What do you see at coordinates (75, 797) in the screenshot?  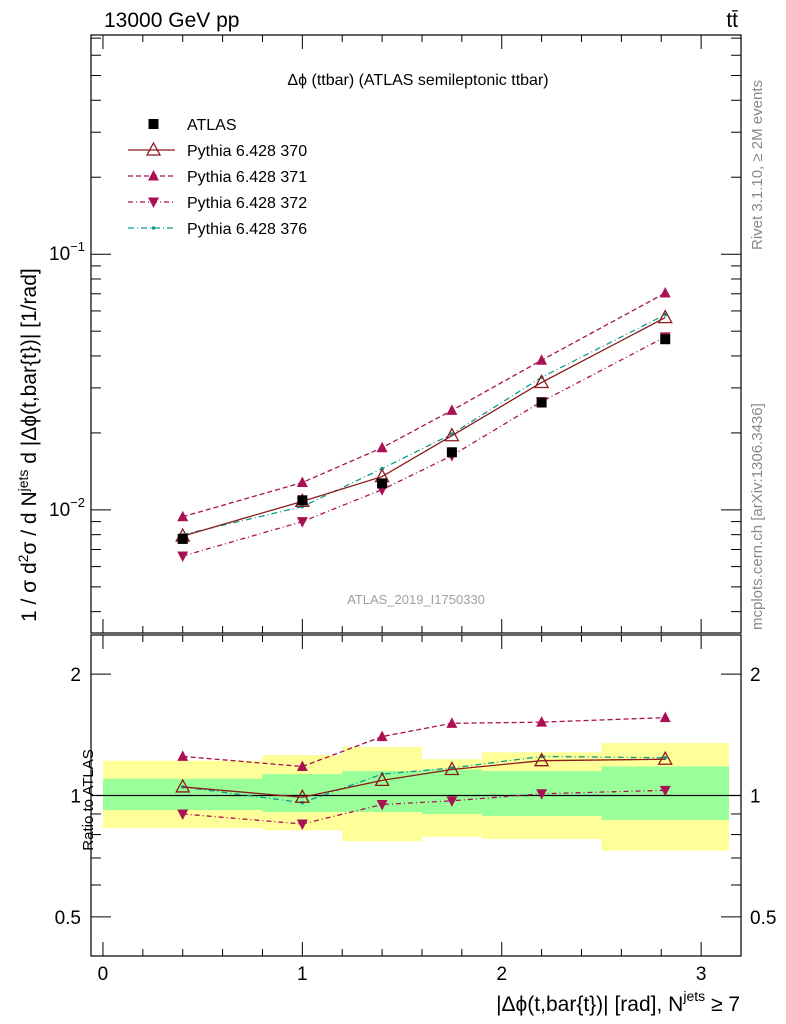 I see `ratio-tick-label-left: 1` at bounding box center [75, 797].